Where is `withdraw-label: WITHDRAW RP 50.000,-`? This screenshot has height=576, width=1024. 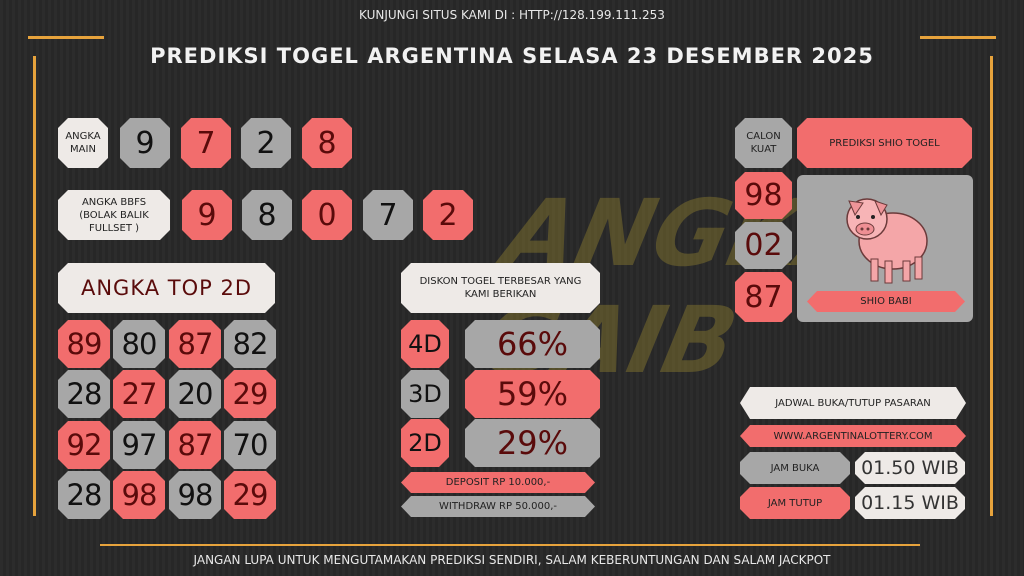 withdraw-label: WITHDRAW RP 50.000,- is located at coordinates (498, 506).